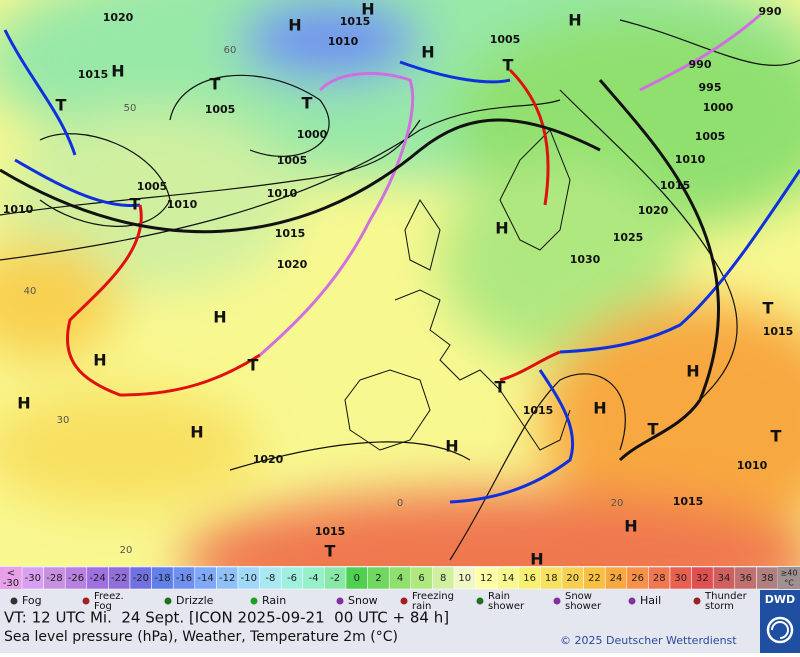  What do you see at coordinates (63, 420) in the screenshot?
I see `temperature-label: 30` at bounding box center [63, 420].